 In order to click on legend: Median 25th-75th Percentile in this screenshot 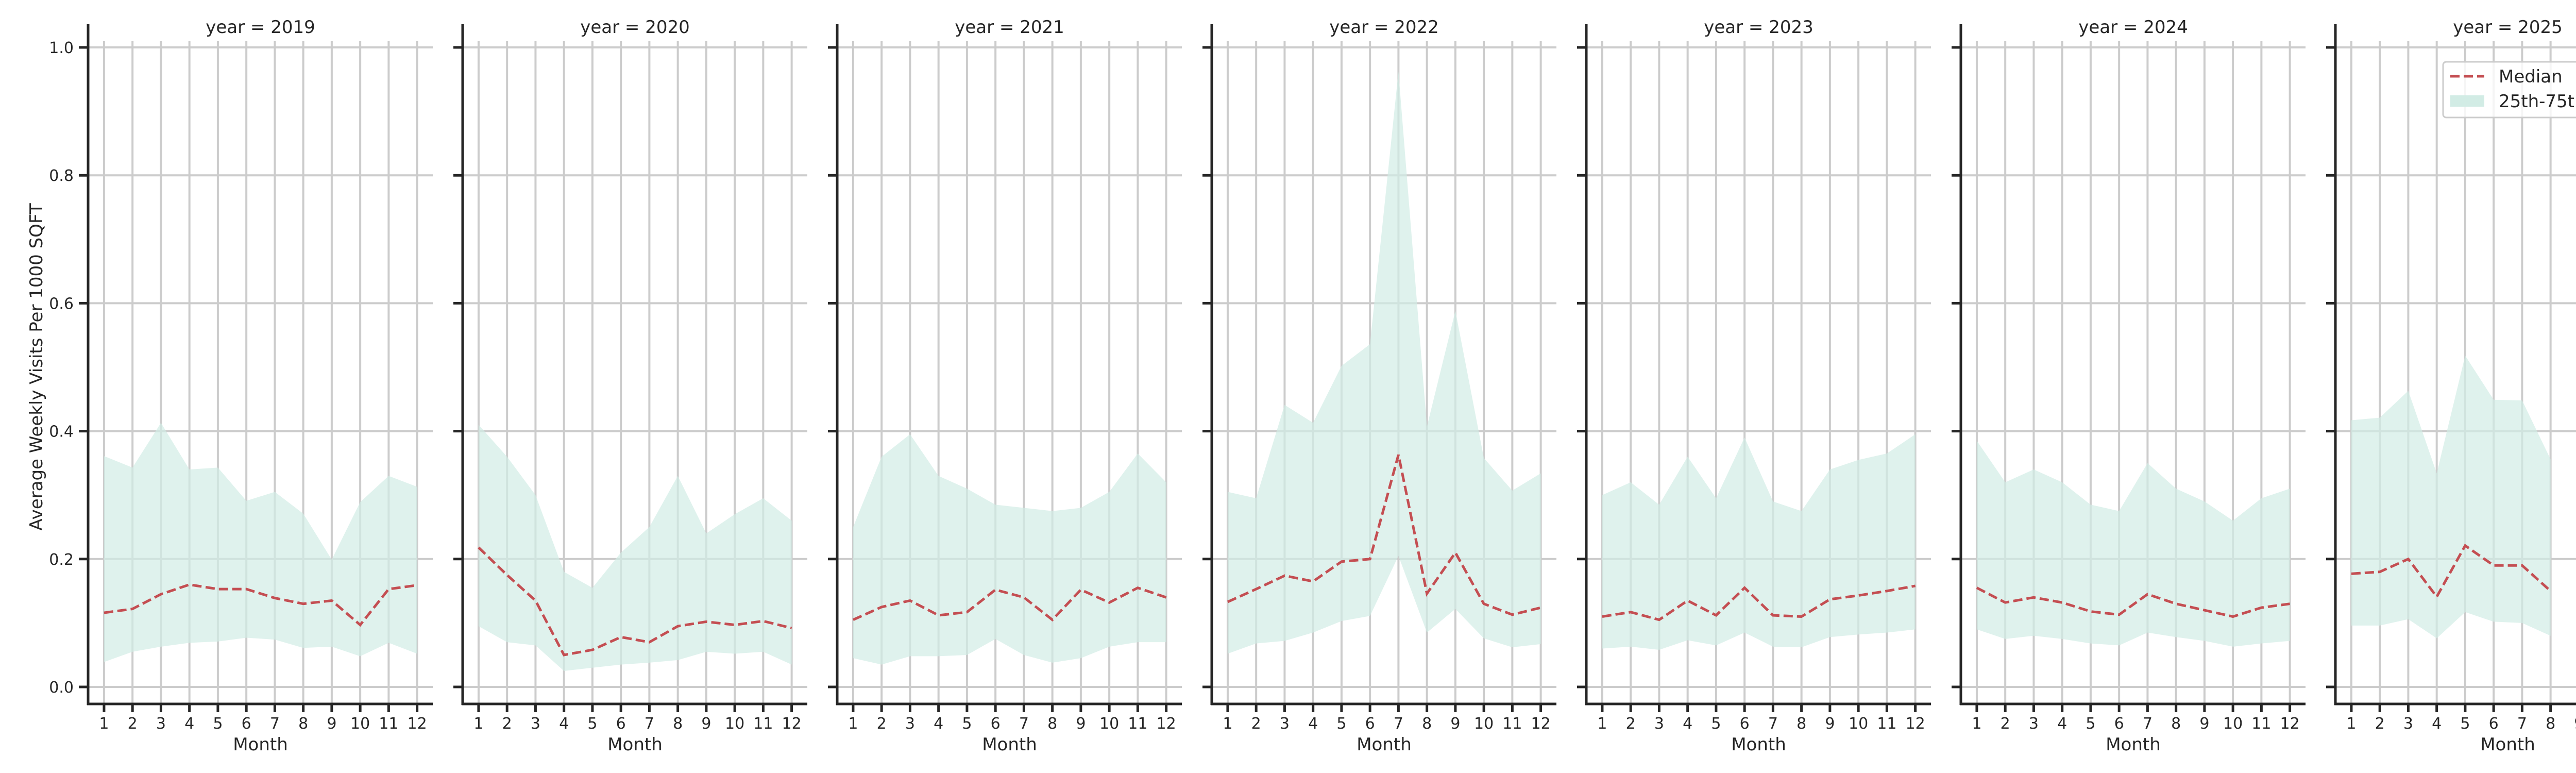, I will do `click(2509, 90)`.